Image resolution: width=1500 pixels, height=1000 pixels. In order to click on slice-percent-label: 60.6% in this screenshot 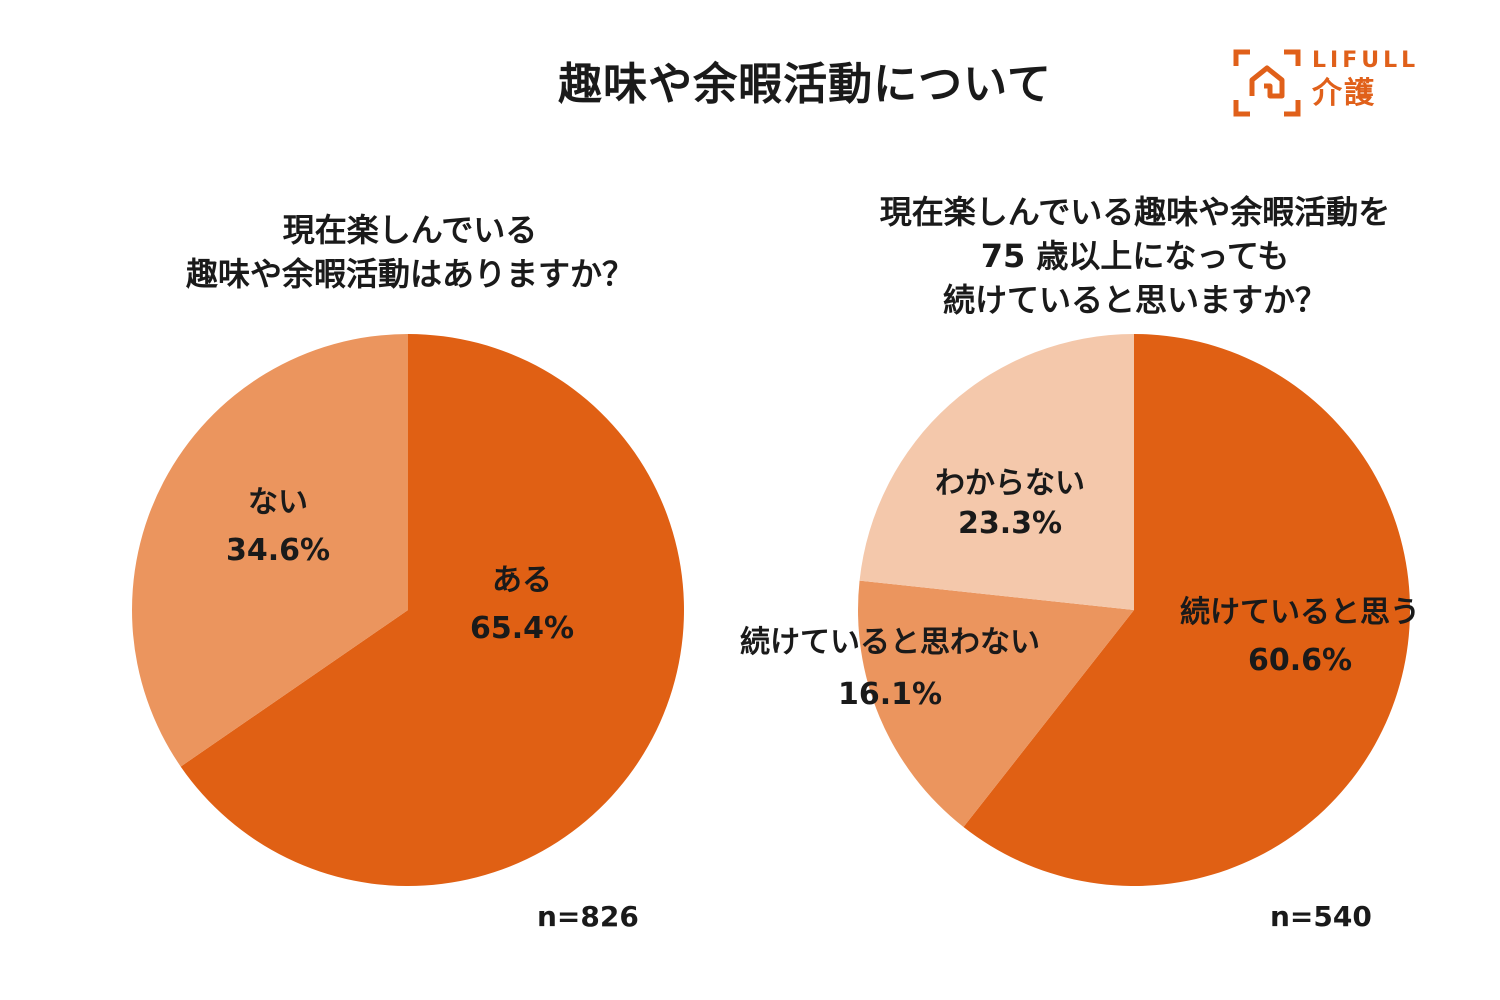, I will do `click(1300, 660)`.